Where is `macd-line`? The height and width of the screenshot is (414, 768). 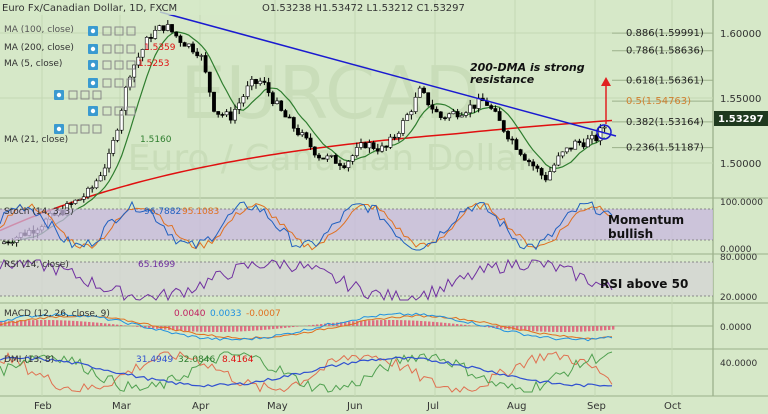 macd-line is located at coordinates (306, 327).